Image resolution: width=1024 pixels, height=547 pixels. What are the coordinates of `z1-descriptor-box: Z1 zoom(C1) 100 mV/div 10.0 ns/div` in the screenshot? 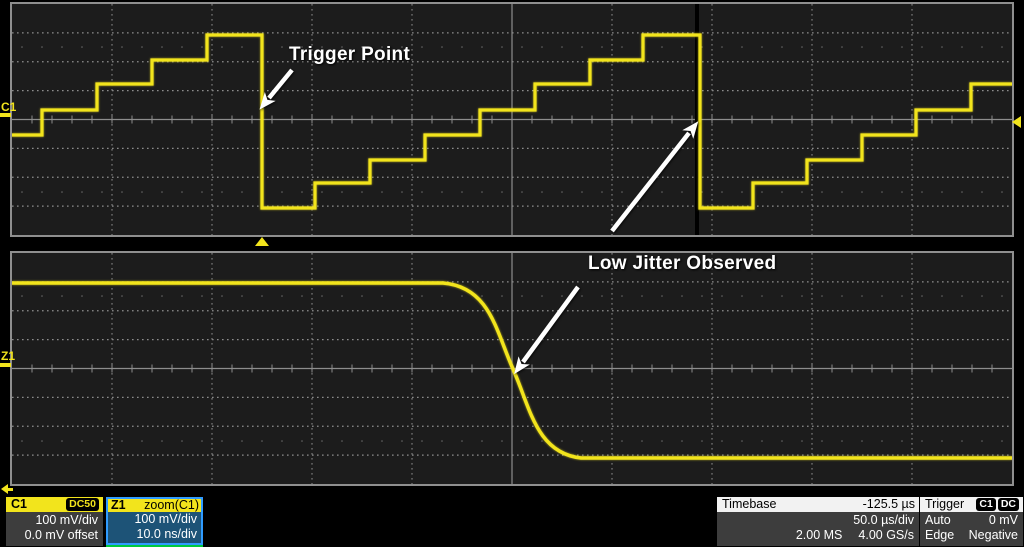 It's located at (154, 521).